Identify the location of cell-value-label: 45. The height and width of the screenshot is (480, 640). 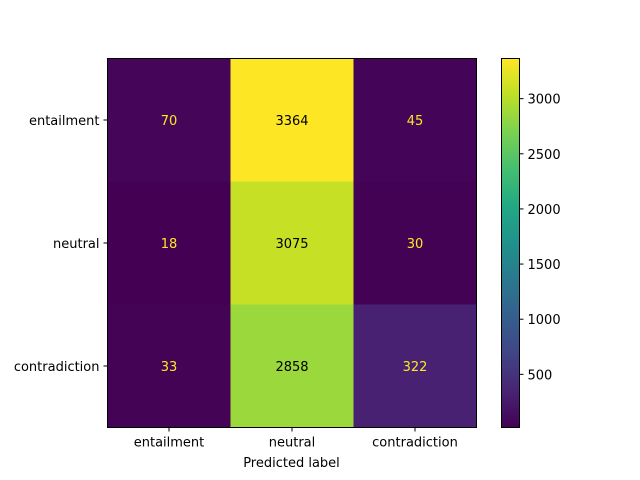
(415, 121).